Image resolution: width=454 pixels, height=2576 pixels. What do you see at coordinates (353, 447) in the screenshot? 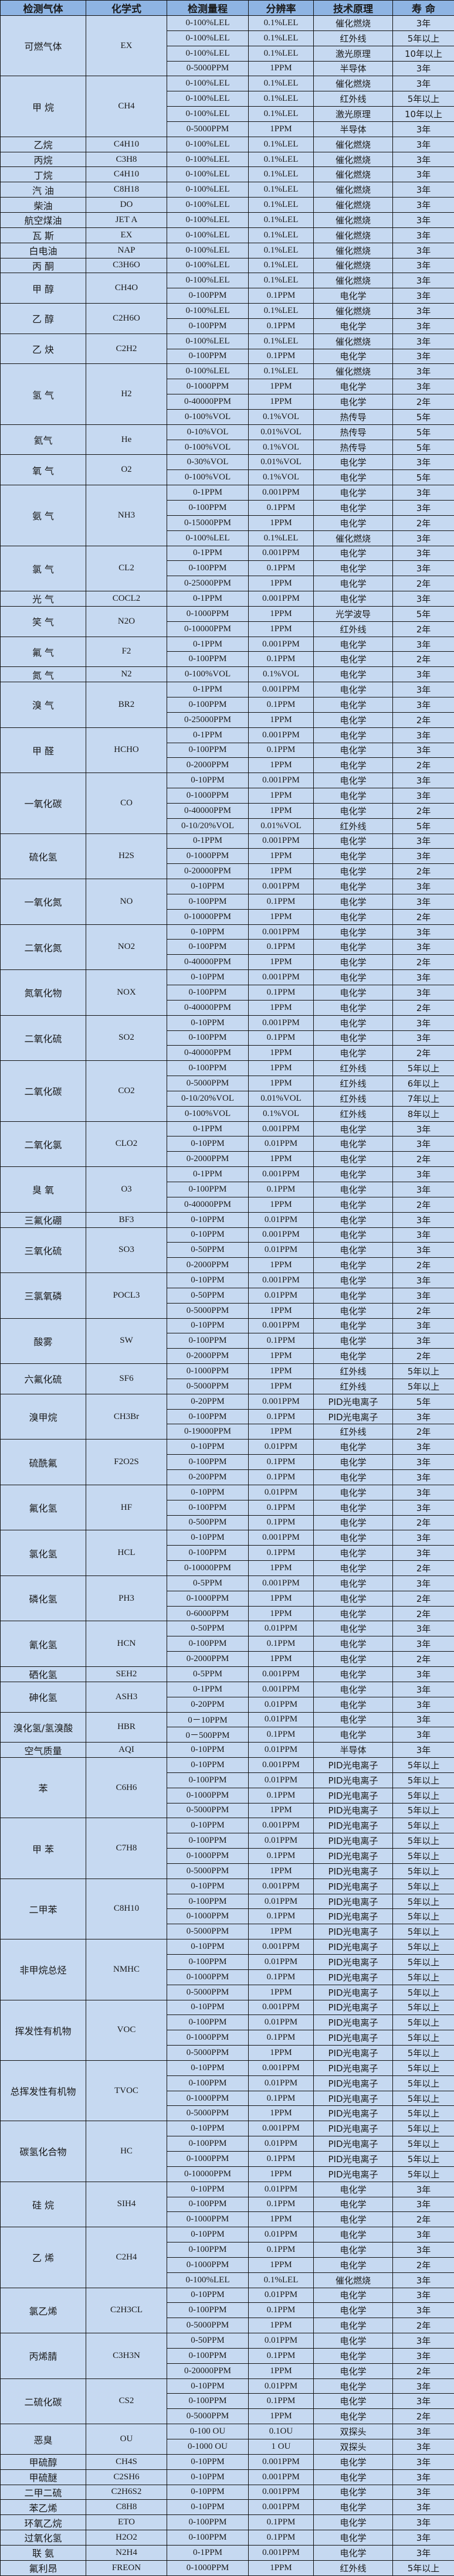
I see `technology-cell: 热传导` at bounding box center [353, 447].